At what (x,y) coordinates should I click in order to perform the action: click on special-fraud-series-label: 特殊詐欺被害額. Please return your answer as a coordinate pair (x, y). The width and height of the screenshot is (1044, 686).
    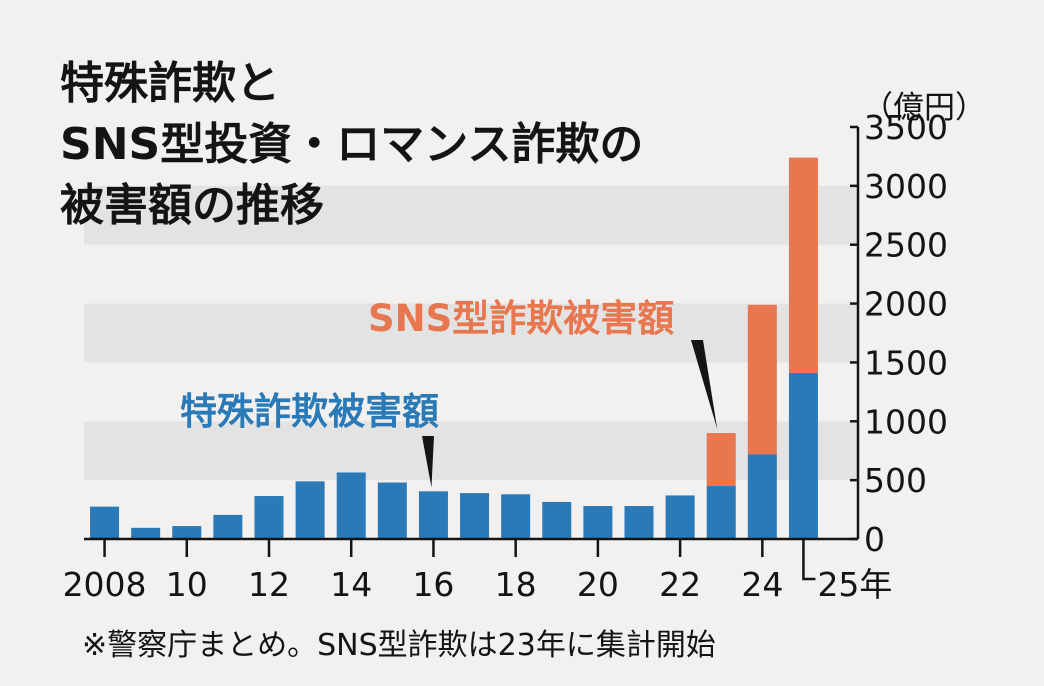
    Looking at the image, I should click on (309, 411).